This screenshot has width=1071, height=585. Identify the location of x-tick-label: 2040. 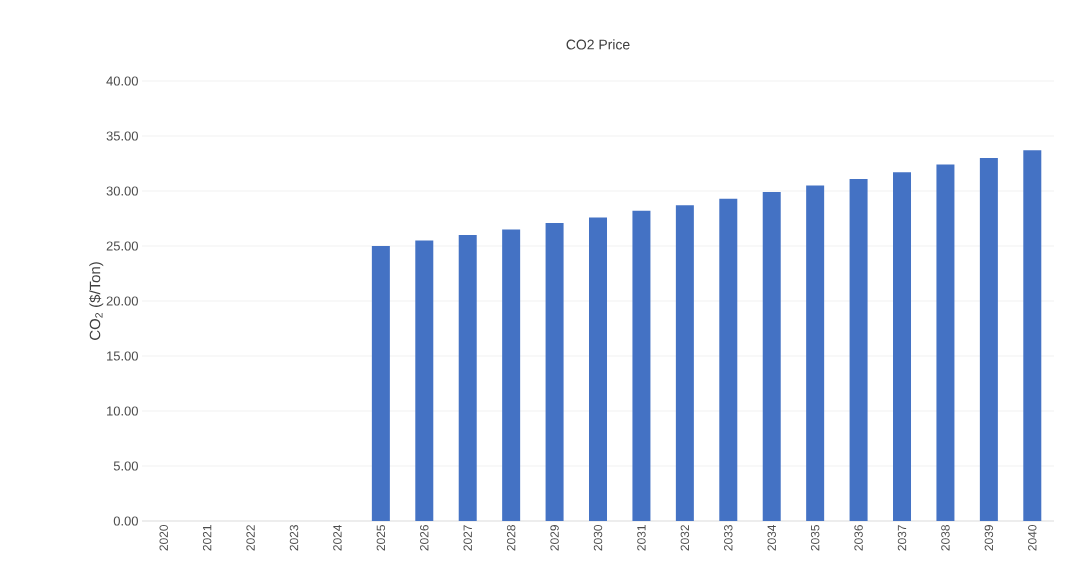
(1032, 537).